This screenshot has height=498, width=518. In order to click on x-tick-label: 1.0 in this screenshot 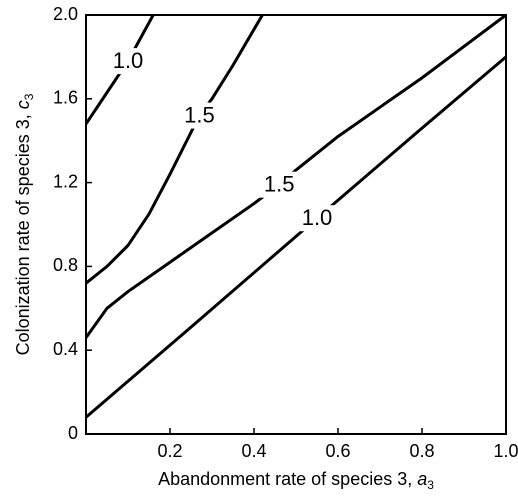, I will do `click(505, 451)`.